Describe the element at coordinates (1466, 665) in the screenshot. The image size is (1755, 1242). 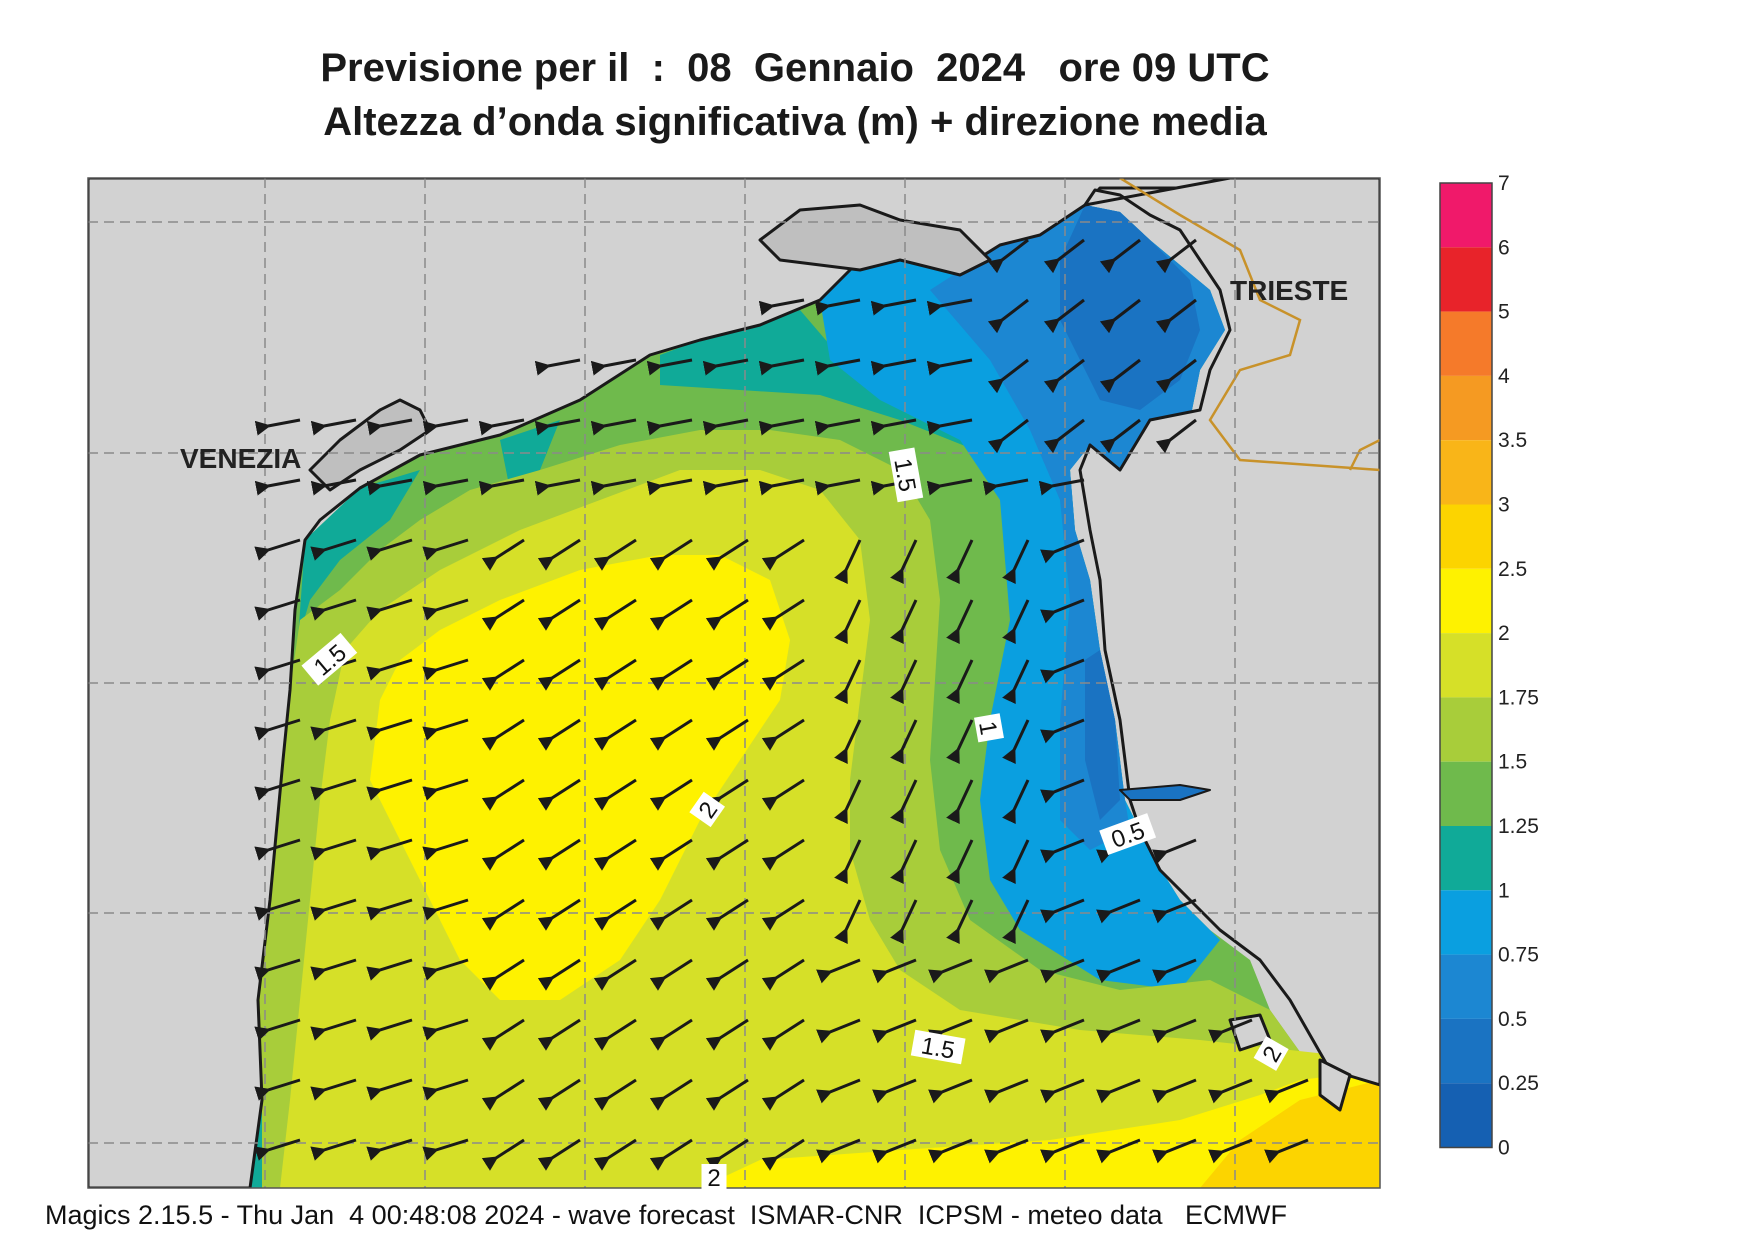
I see `colorbar-frame` at that location.